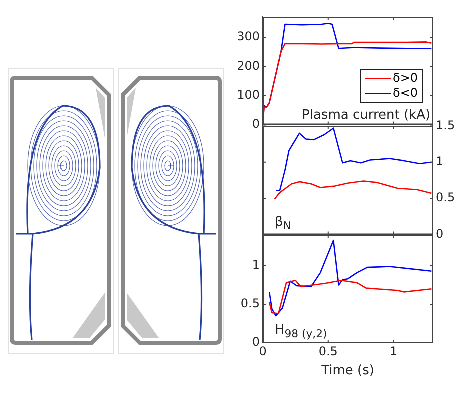 Image resolution: width=458 pixels, height=407 pixels. I want to click on x-tick-label: 0.5, so click(328, 351).